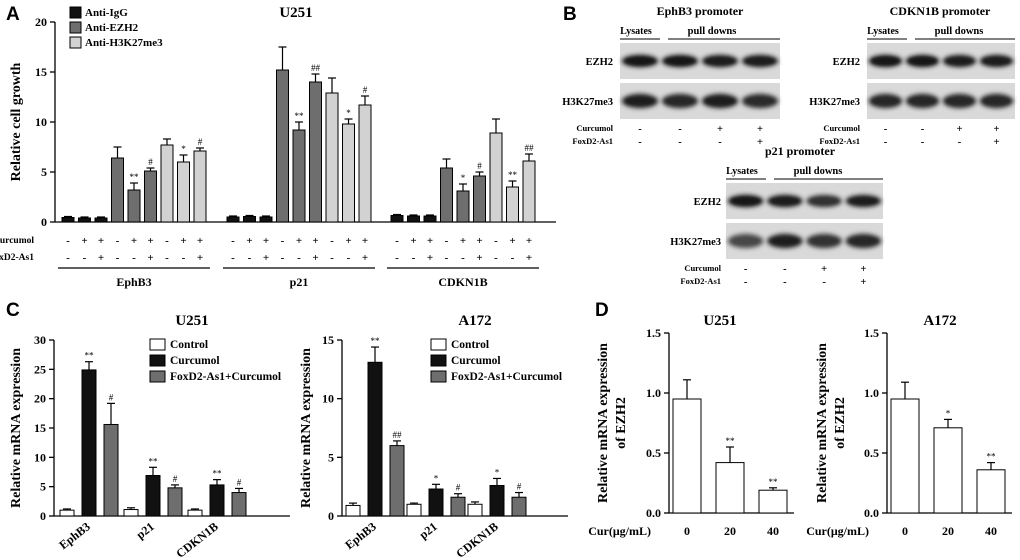  I want to click on panel-a-legend-swatch, so click(75, 27).